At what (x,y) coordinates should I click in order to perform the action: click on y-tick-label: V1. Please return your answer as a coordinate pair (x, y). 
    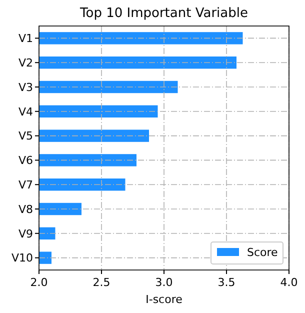
    Looking at the image, I should click on (25, 39).